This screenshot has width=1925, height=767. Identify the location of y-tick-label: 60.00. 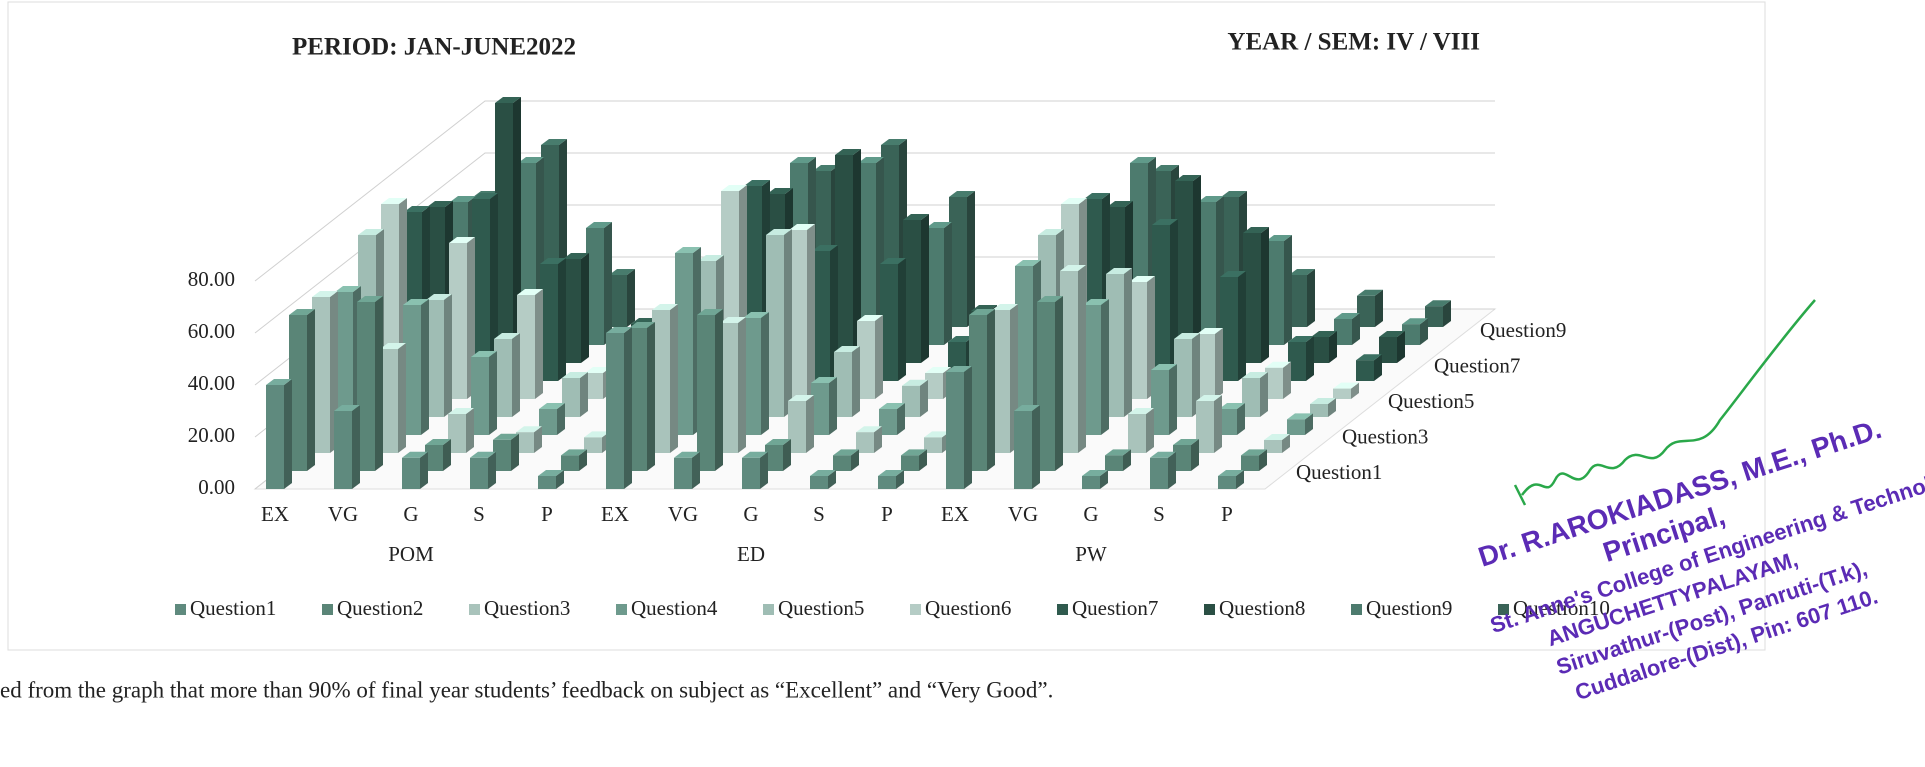
(211, 331).